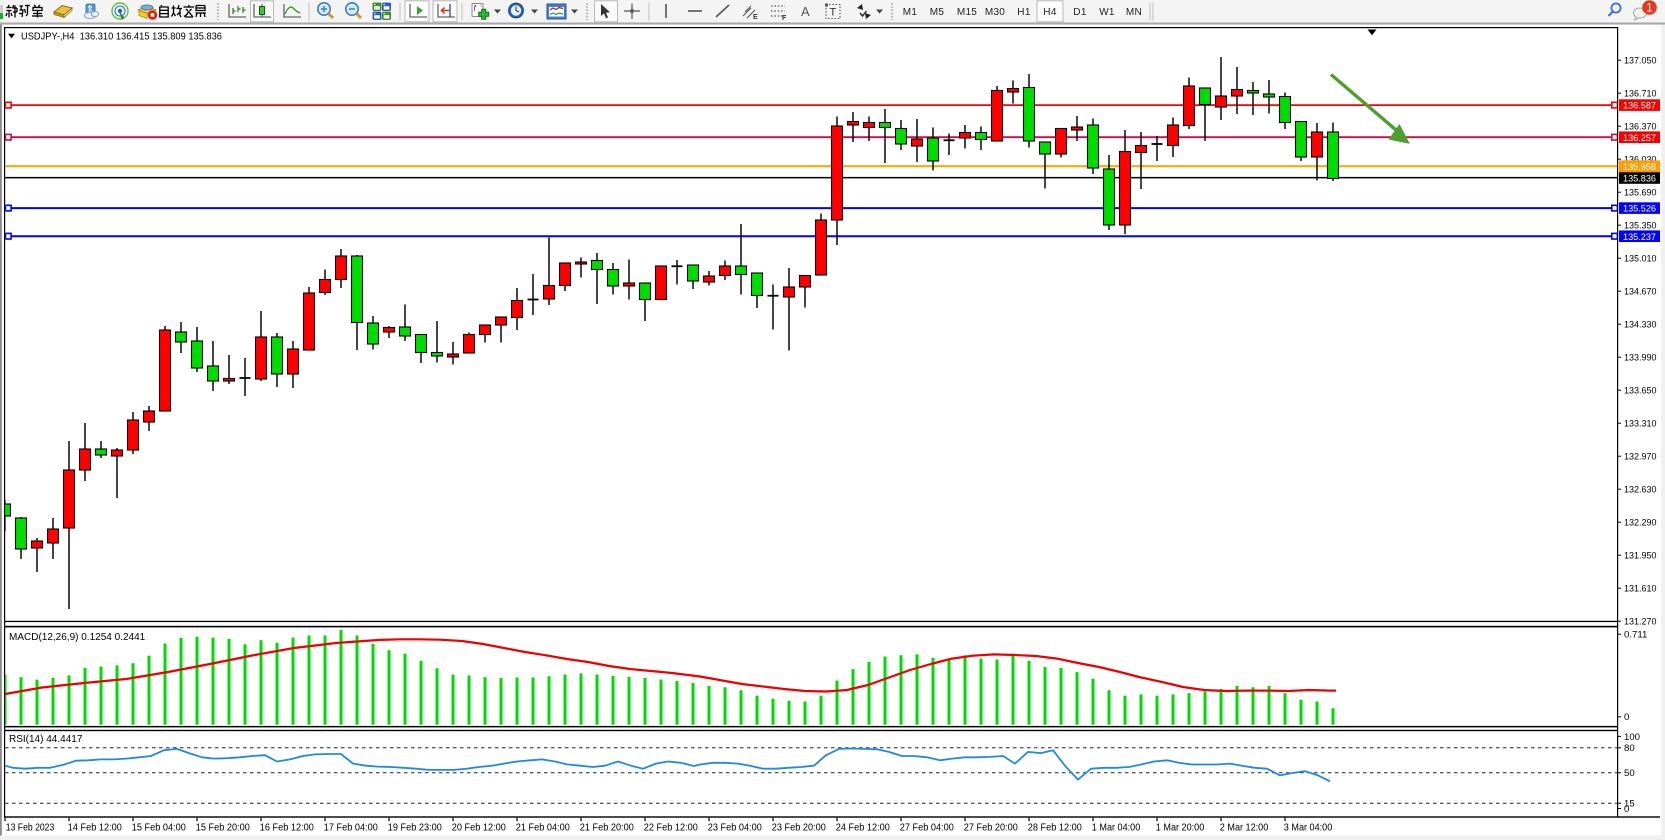 This screenshot has height=840, width=1665. I want to click on svg-text: M15, so click(967, 12).